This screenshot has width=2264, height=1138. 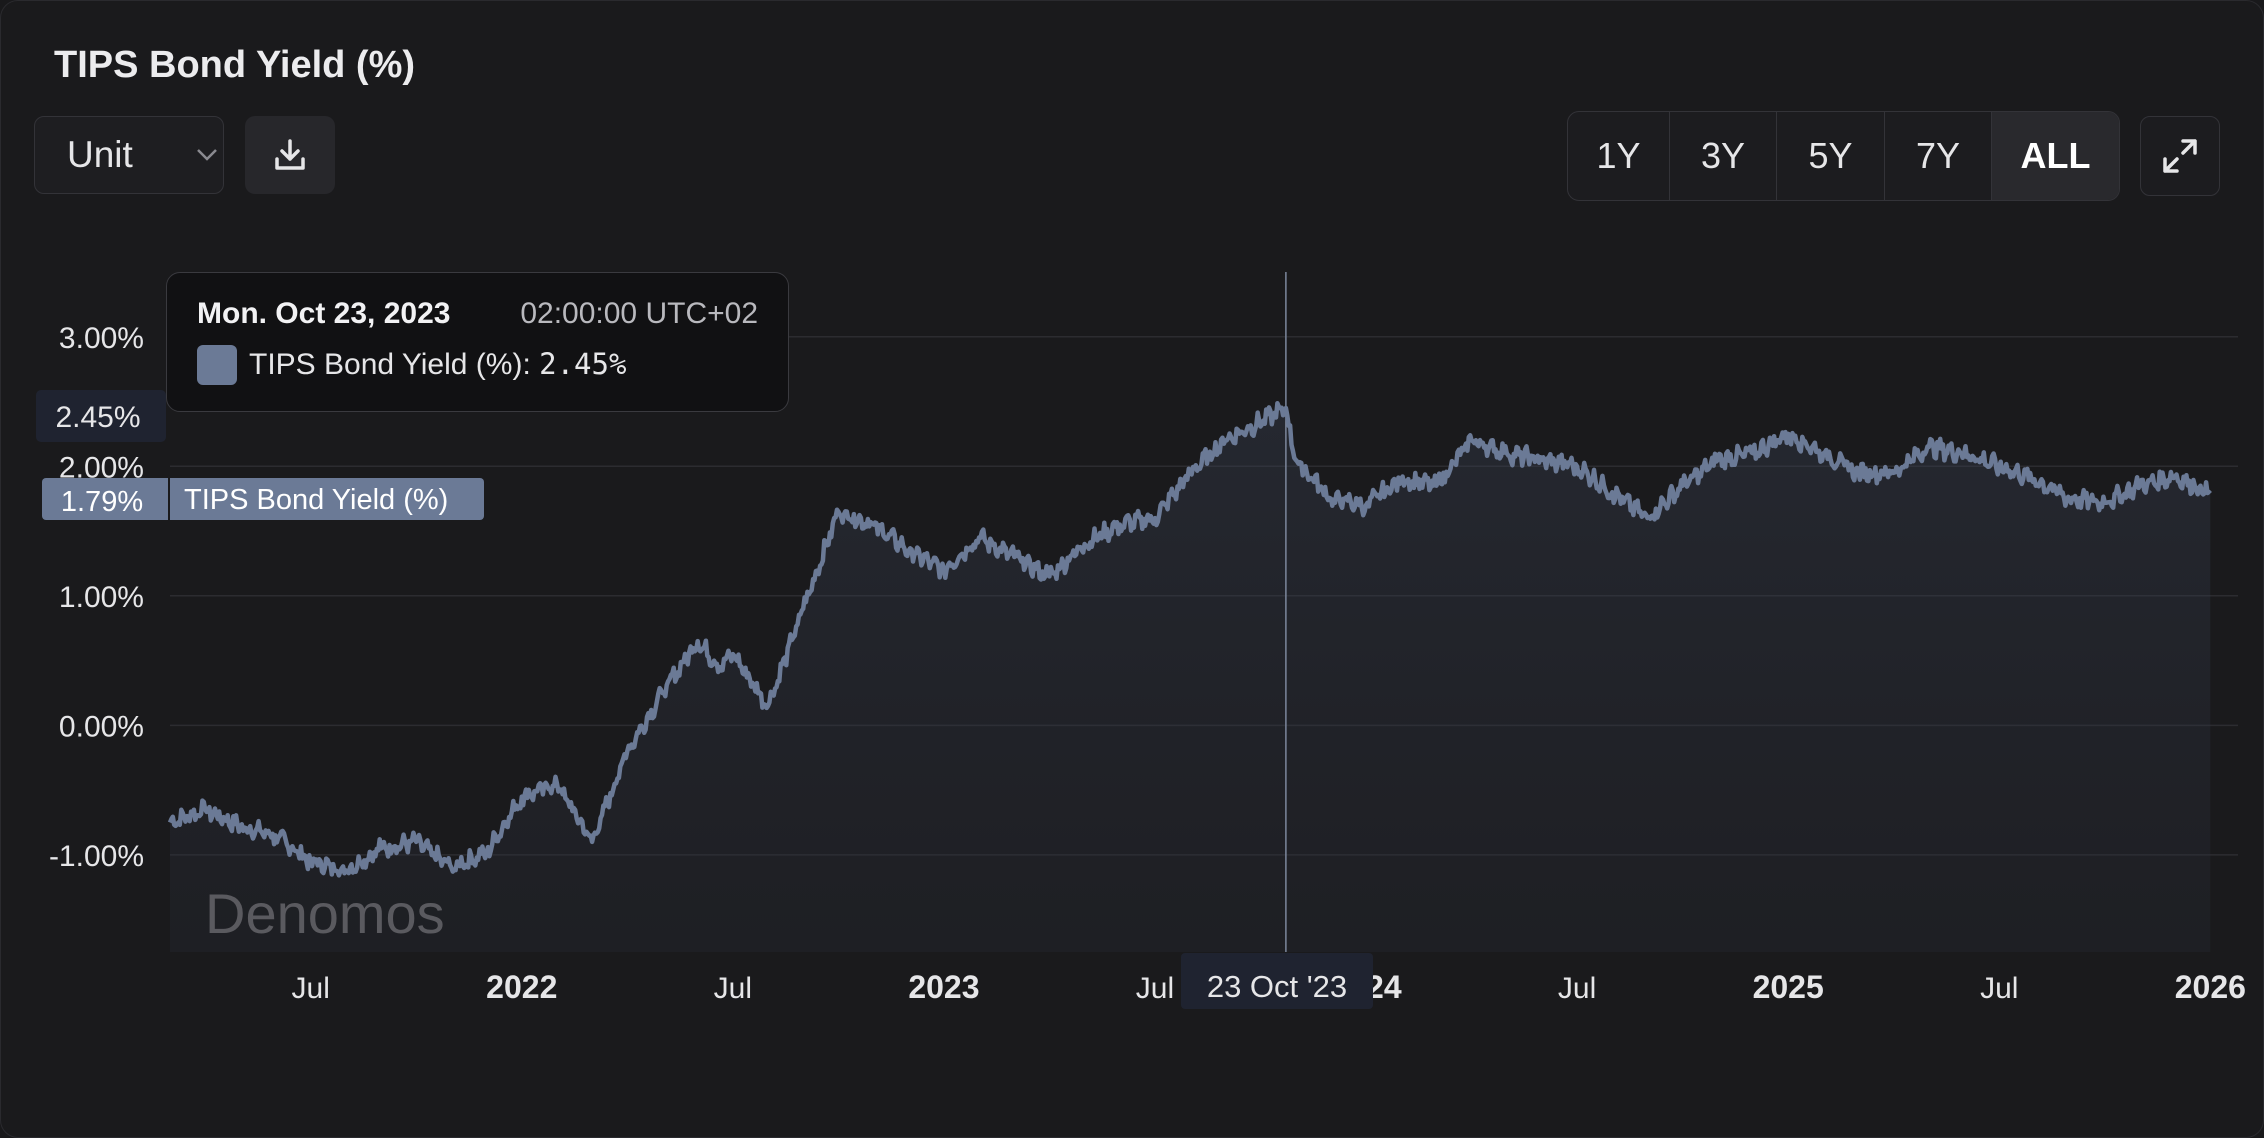 What do you see at coordinates (1619, 156) in the screenshot?
I see `range-1y-button: 1Y` at bounding box center [1619, 156].